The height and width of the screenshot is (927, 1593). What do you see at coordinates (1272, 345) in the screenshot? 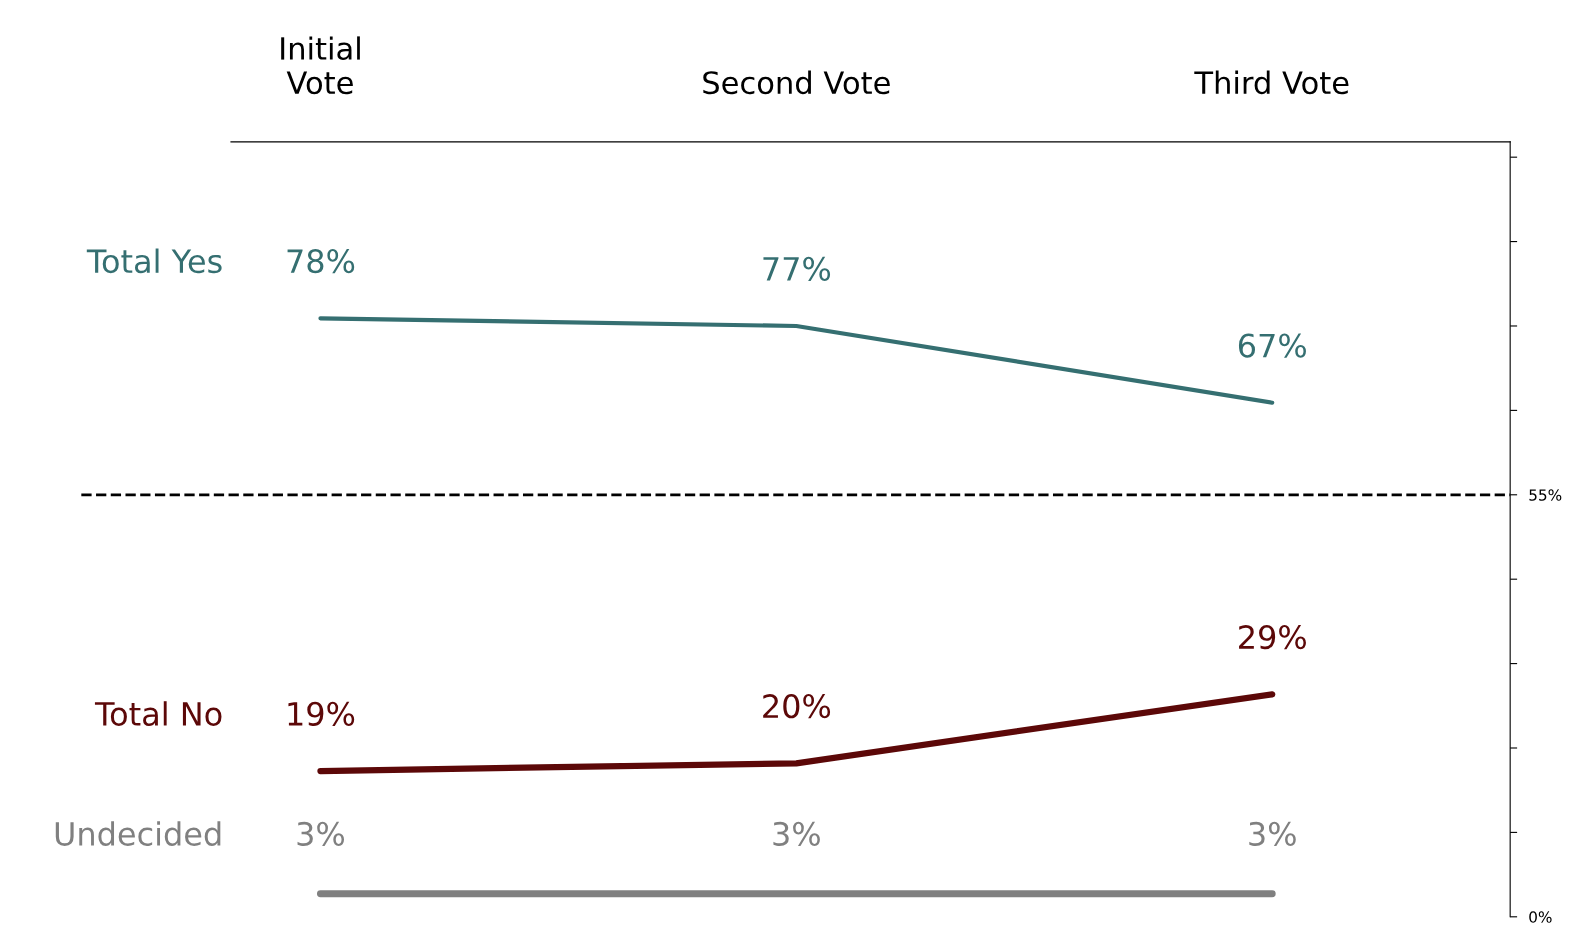
I see `data-label: 67%` at bounding box center [1272, 345].